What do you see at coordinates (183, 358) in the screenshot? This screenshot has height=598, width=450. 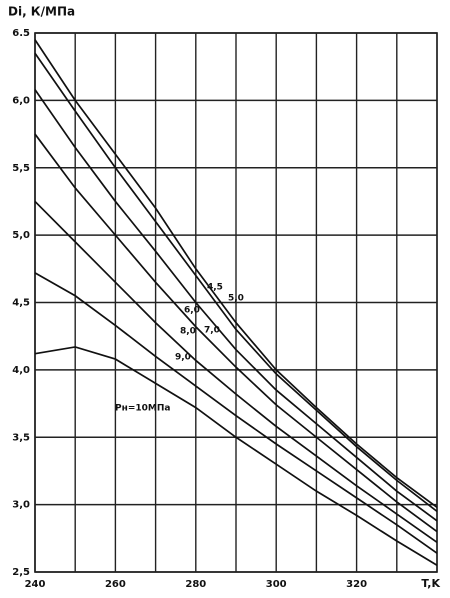 I see `curve-label: 9,0` at bounding box center [183, 358].